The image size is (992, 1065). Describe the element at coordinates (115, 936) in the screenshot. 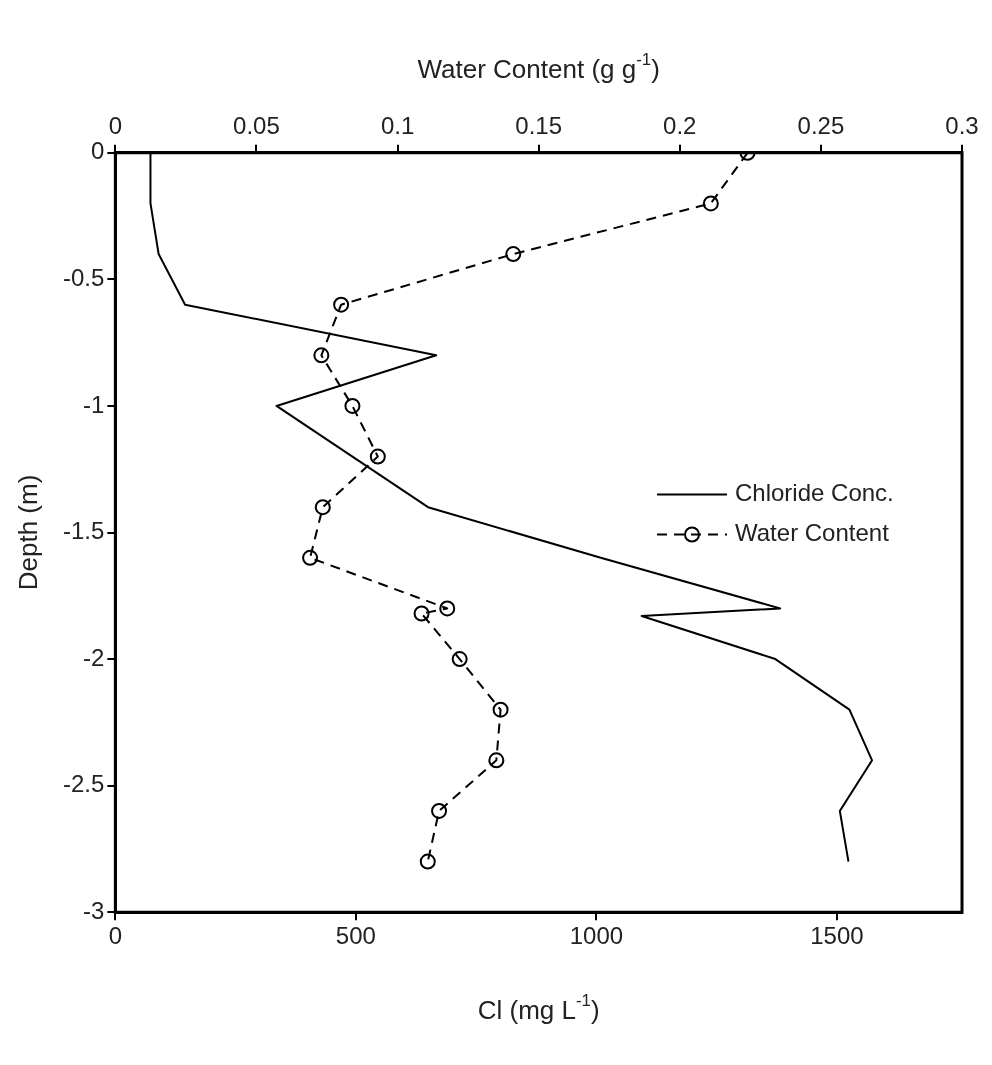

I see `x-tick-label: 0` at that location.